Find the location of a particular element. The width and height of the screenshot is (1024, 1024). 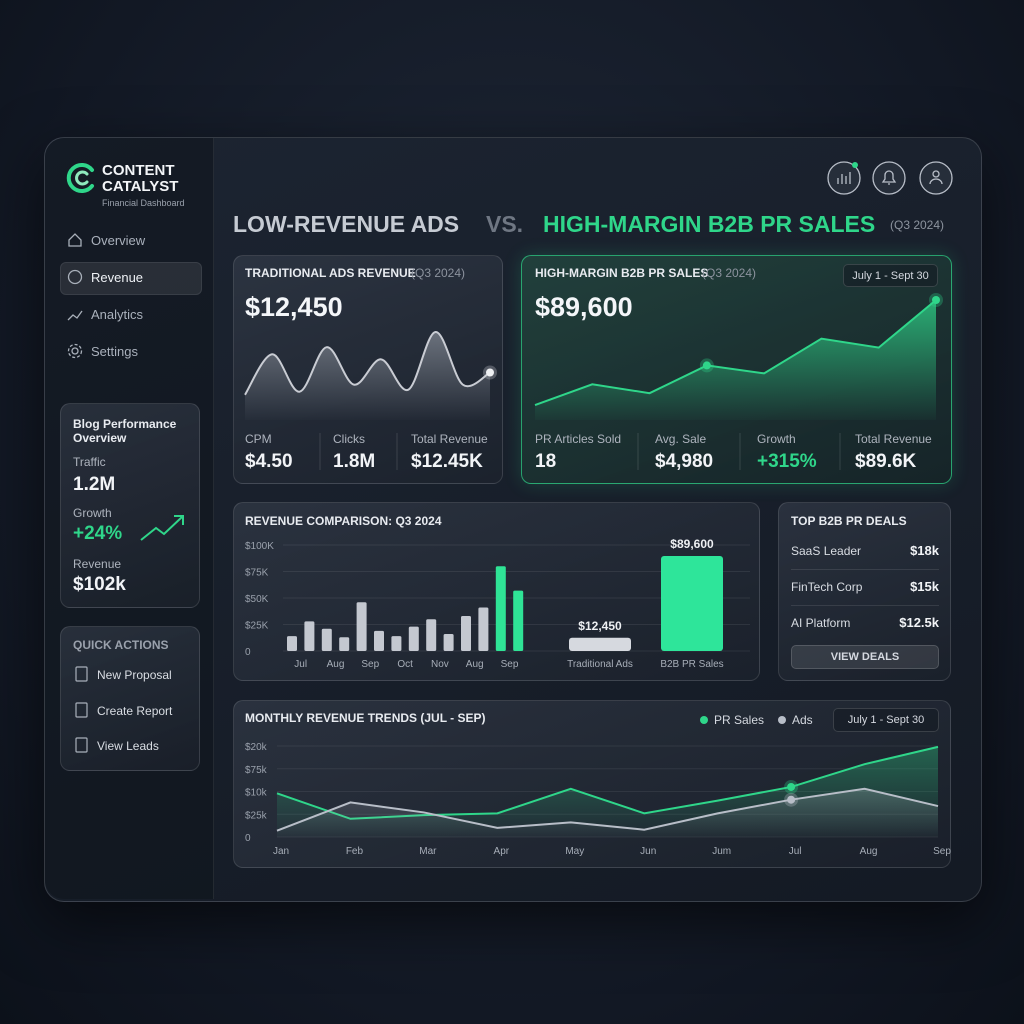

nav-item: Settings is located at coordinates (114, 351).